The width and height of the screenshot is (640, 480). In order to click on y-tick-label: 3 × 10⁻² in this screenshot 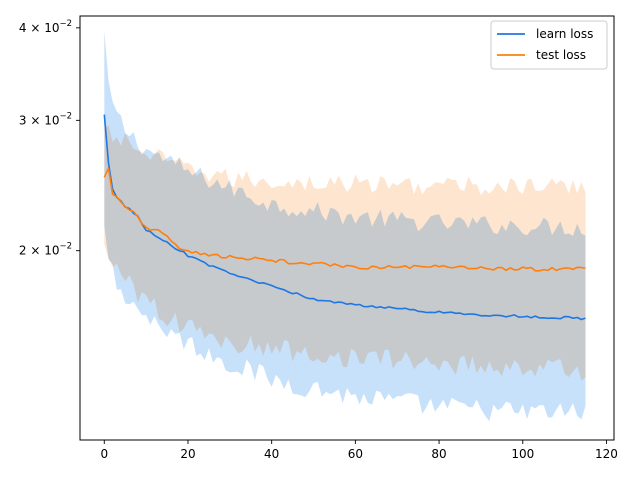, I will do `click(45, 119)`.